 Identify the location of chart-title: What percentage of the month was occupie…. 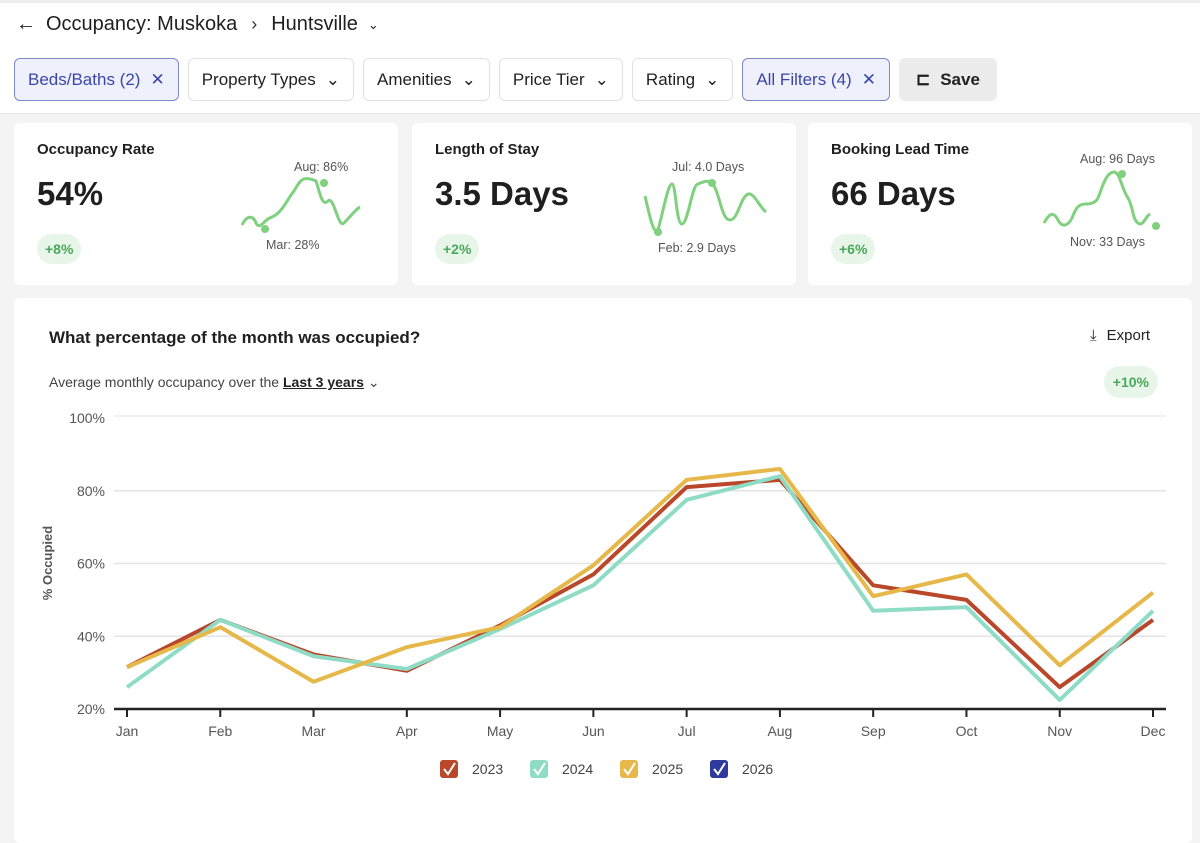
(235, 337).